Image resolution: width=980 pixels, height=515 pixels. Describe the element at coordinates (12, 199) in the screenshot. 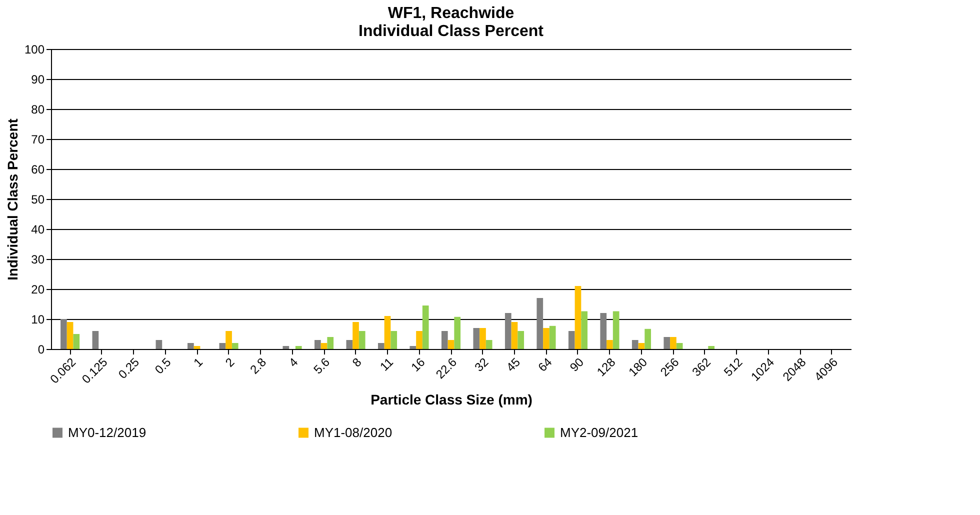

I see `y-axis-title: Individual Class Percent` at that location.